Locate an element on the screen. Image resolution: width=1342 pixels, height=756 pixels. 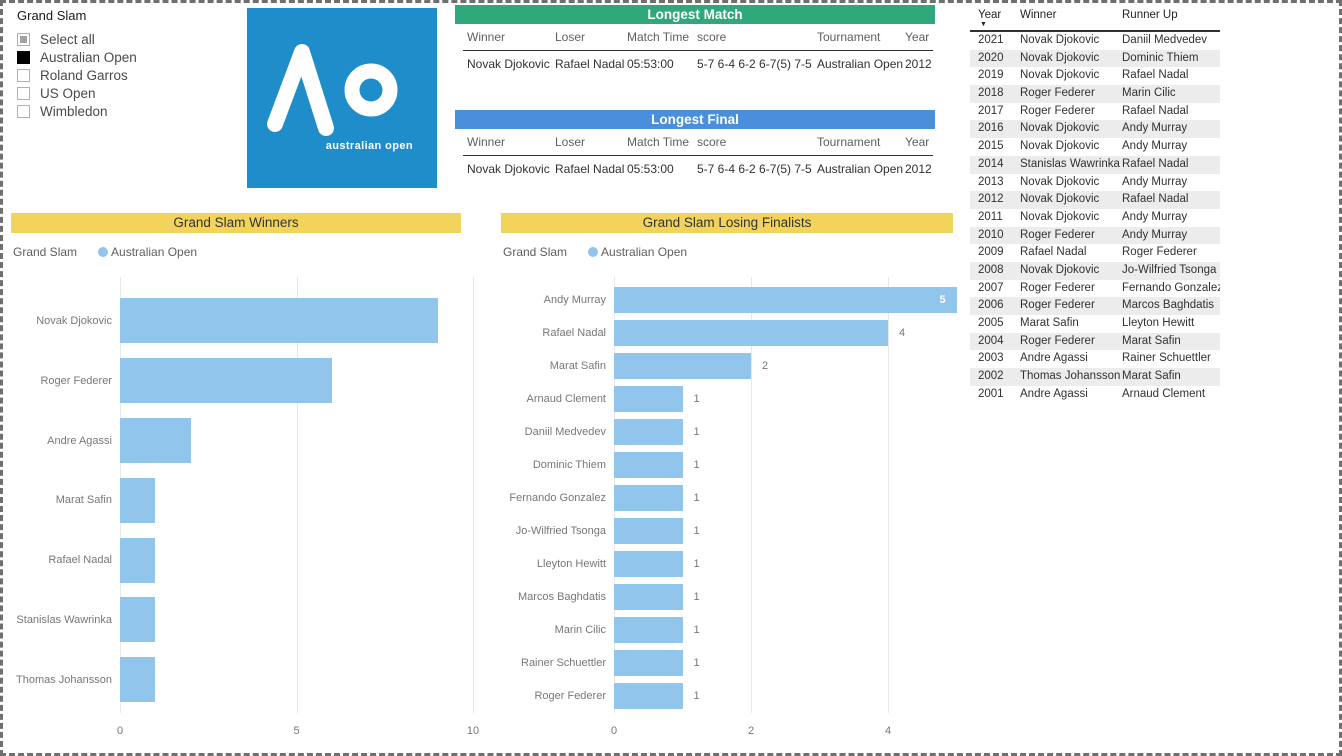
table-row: 2014 Stanislas Wawrinka Rafael Nadal is located at coordinates (1095, 164).